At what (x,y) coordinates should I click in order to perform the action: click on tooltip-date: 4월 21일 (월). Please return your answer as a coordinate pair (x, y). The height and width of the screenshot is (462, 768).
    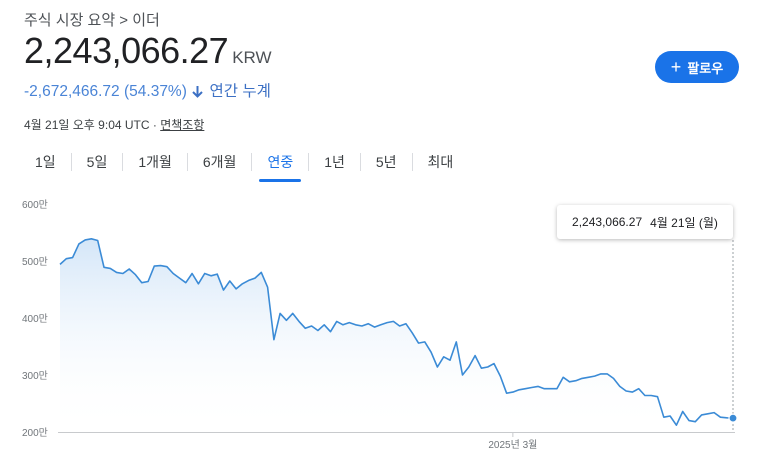
    Looking at the image, I should click on (684, 222).